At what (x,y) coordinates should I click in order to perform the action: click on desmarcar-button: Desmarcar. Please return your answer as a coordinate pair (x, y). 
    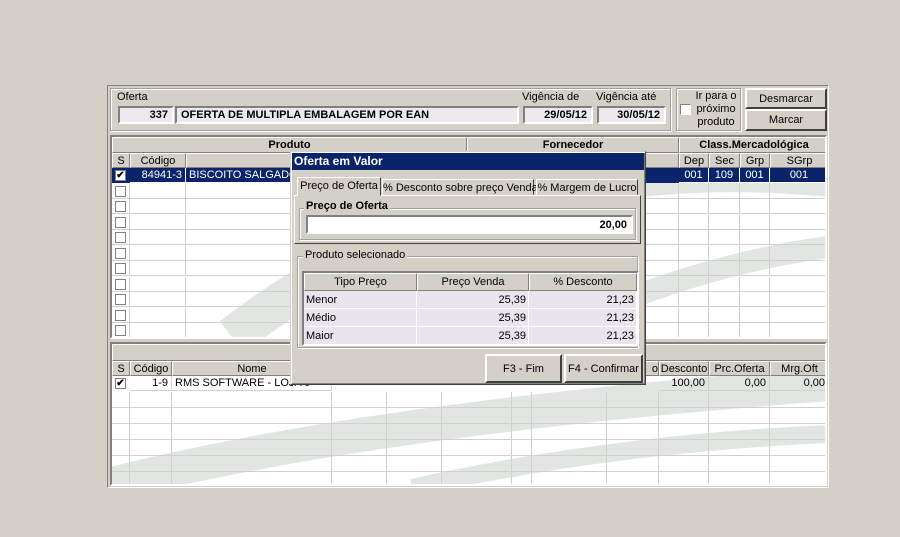
    Looking at the image, I should click on (786, 98).